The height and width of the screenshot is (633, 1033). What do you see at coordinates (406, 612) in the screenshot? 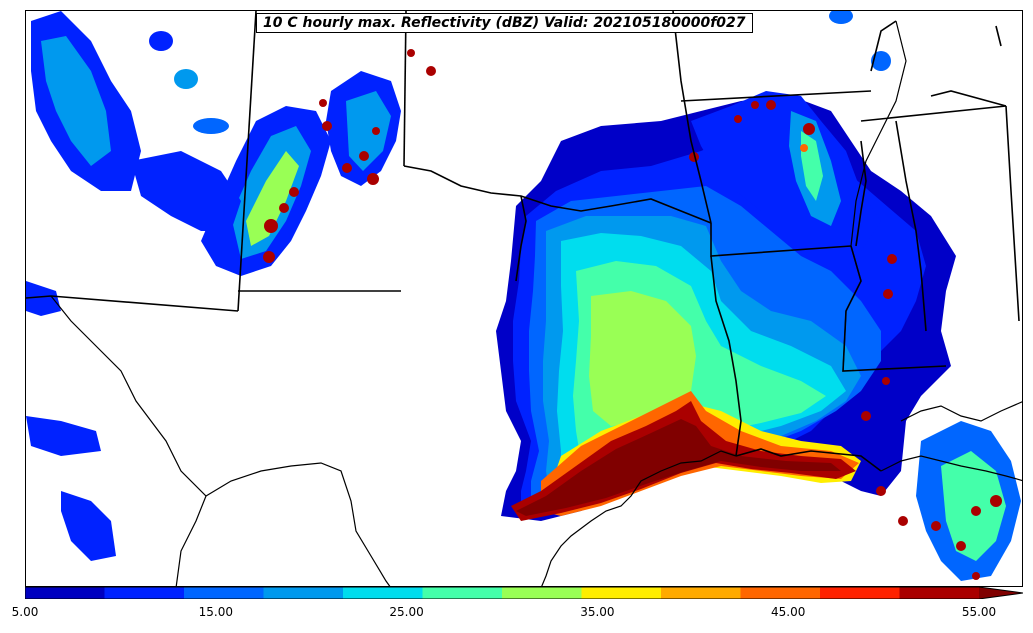
I see `colorbar-tick-label: 25.00` at bounding box center [406, 612].